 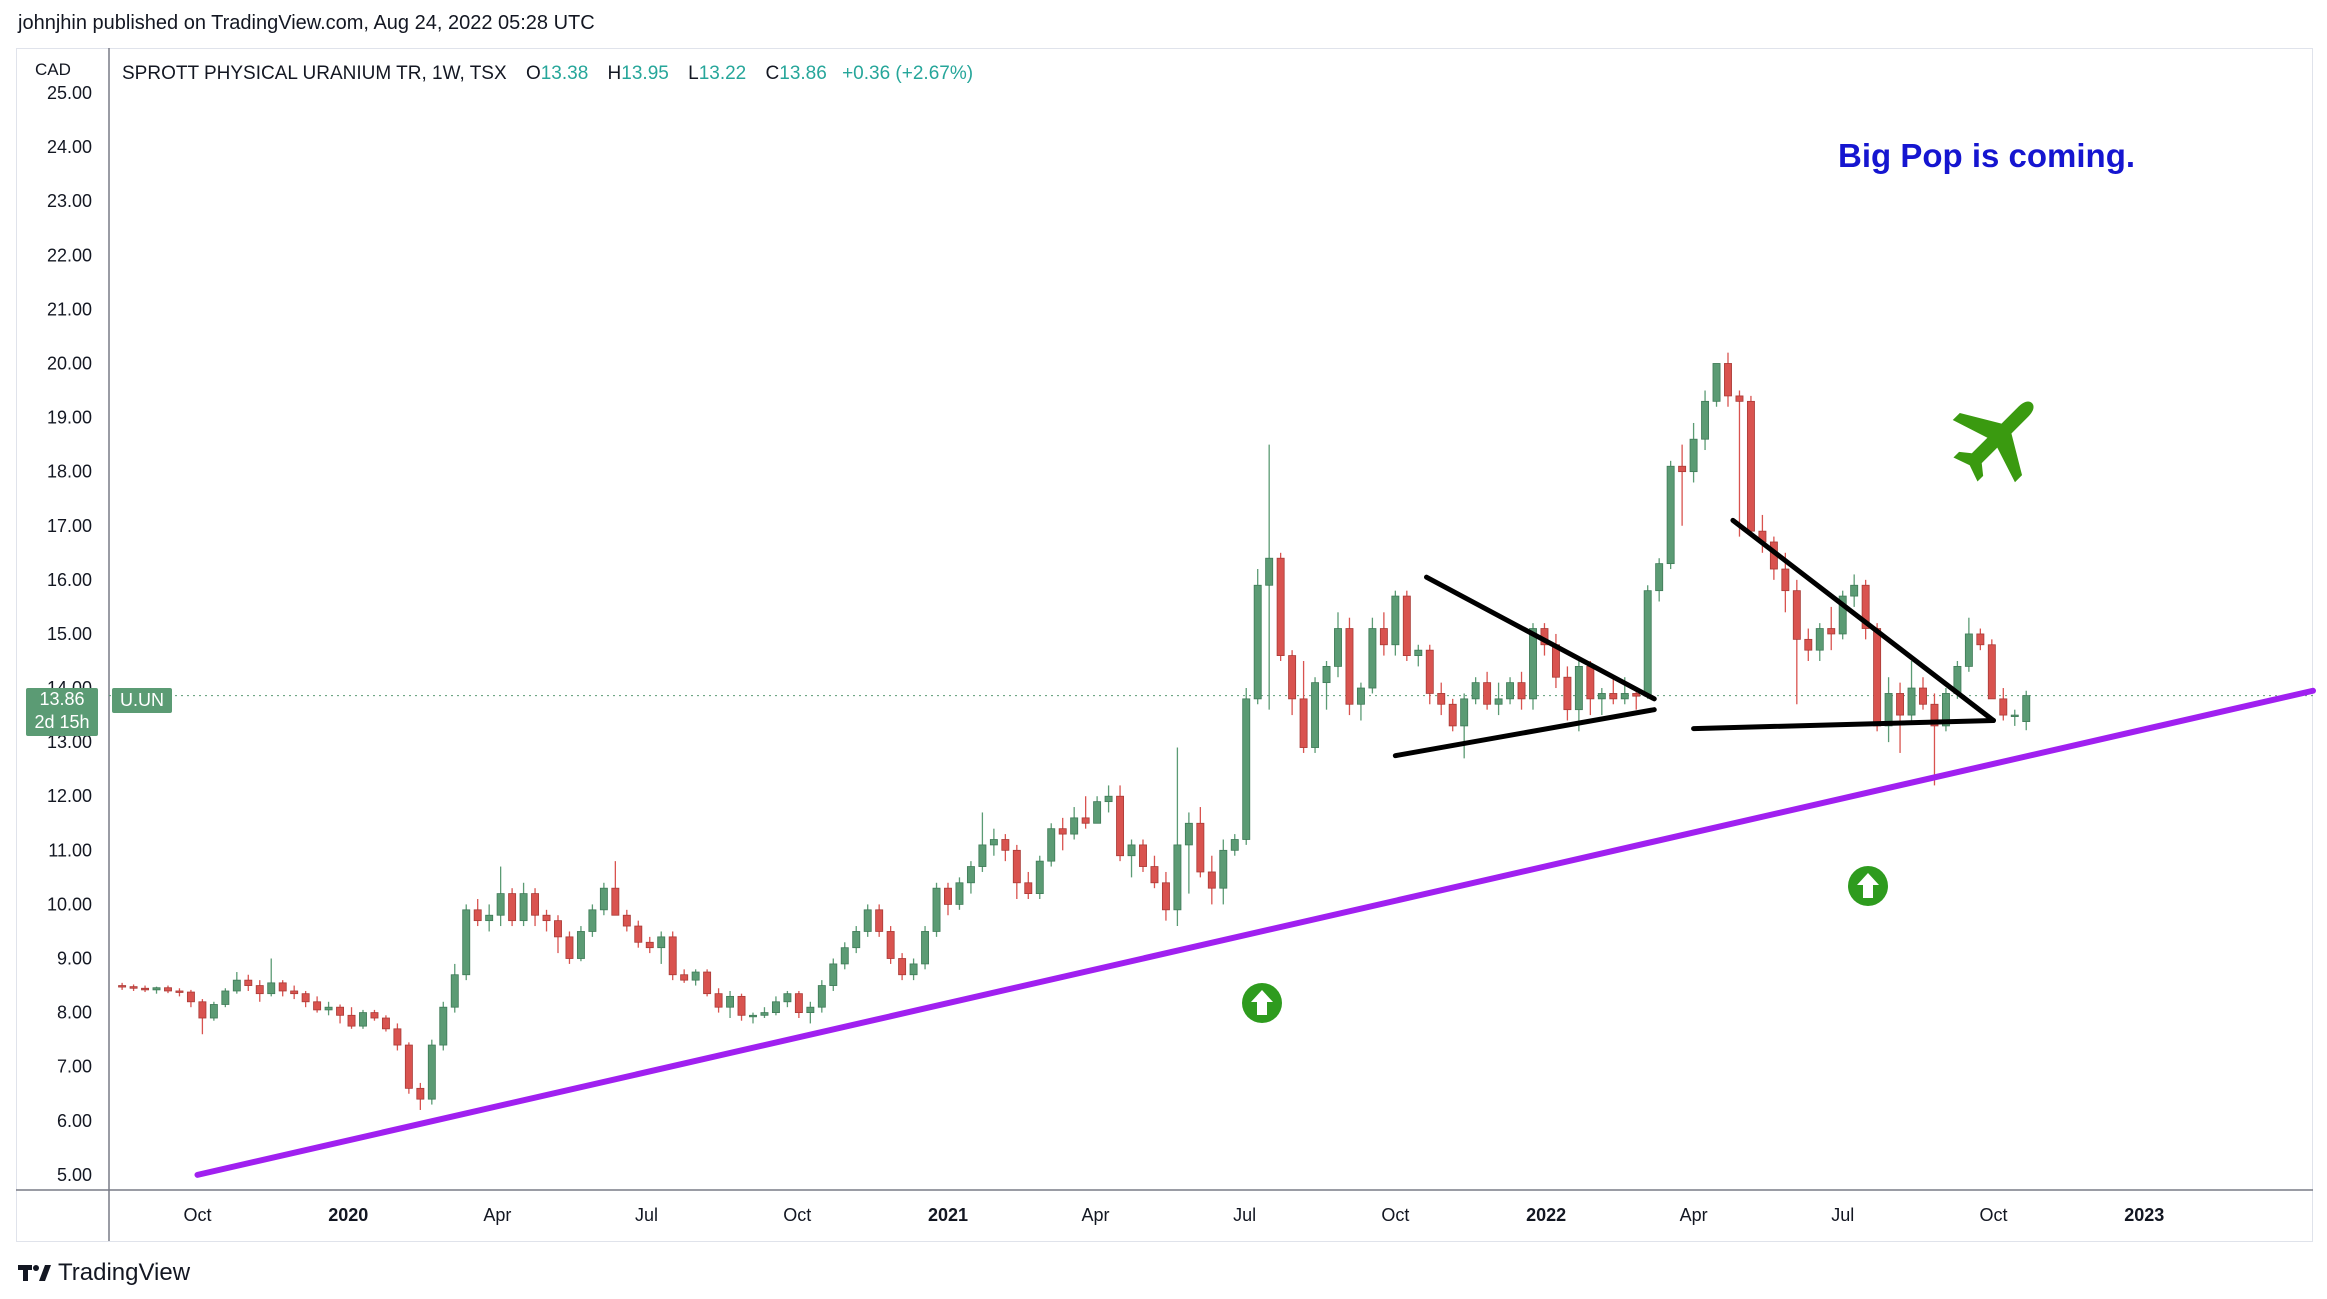 I want to click on tradingview-logo: TradingView, so click(x=104, y=1273).